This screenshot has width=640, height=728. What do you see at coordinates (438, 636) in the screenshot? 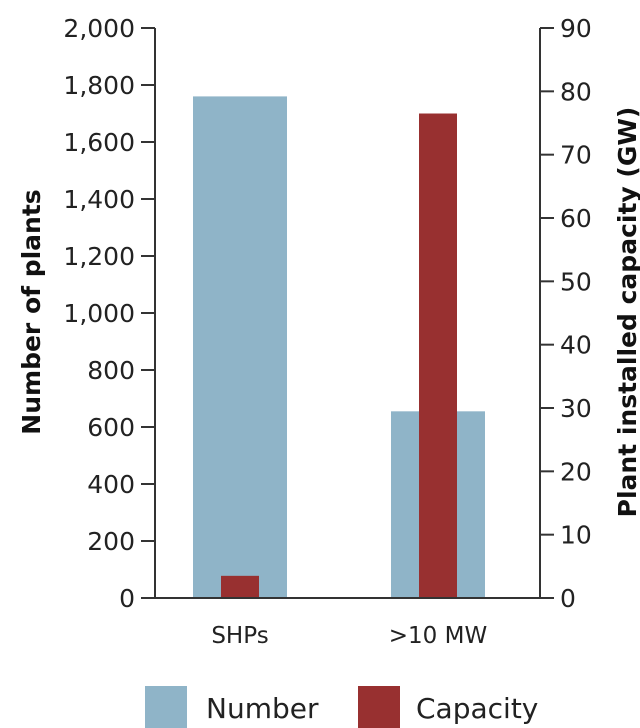
I see `category-label: >10 MW` at bounding box center [438, 636].